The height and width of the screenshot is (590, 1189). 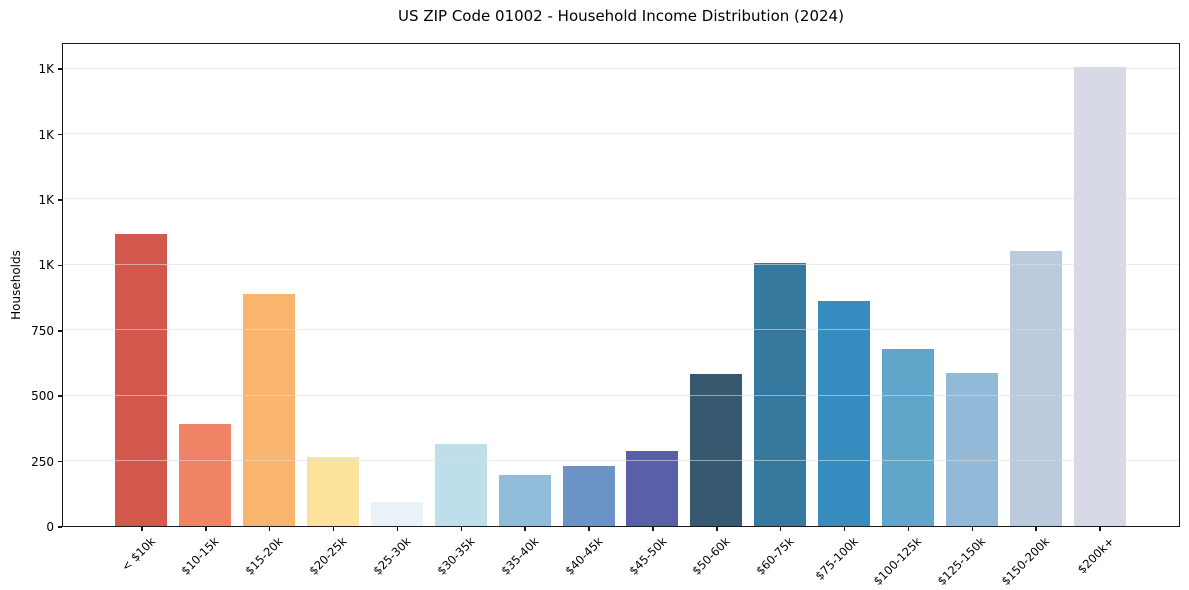 What do you see at coordinates (971, 449) in the screenshot?
I see `bar-125-150k` at bounding box center [971, 449].